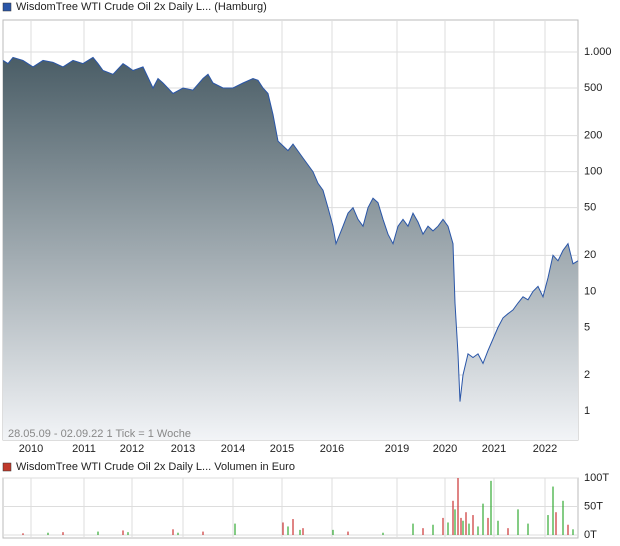  I want to click on y-tick-label: 500, so click(593, 88).